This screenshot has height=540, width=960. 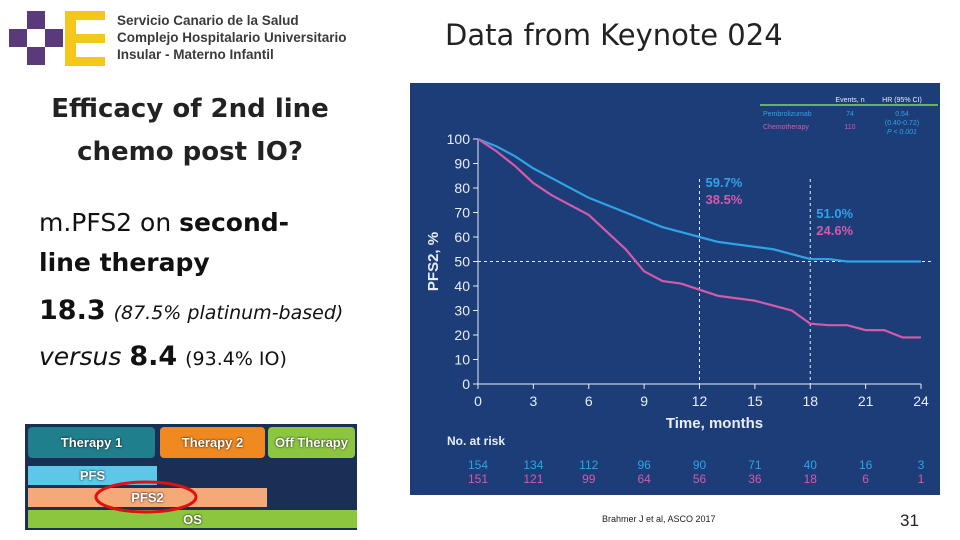 What do you see at coordinates (478, 465) in the screenshot?
I see `at-risk-count: 154` at bounding box center [478, 465].